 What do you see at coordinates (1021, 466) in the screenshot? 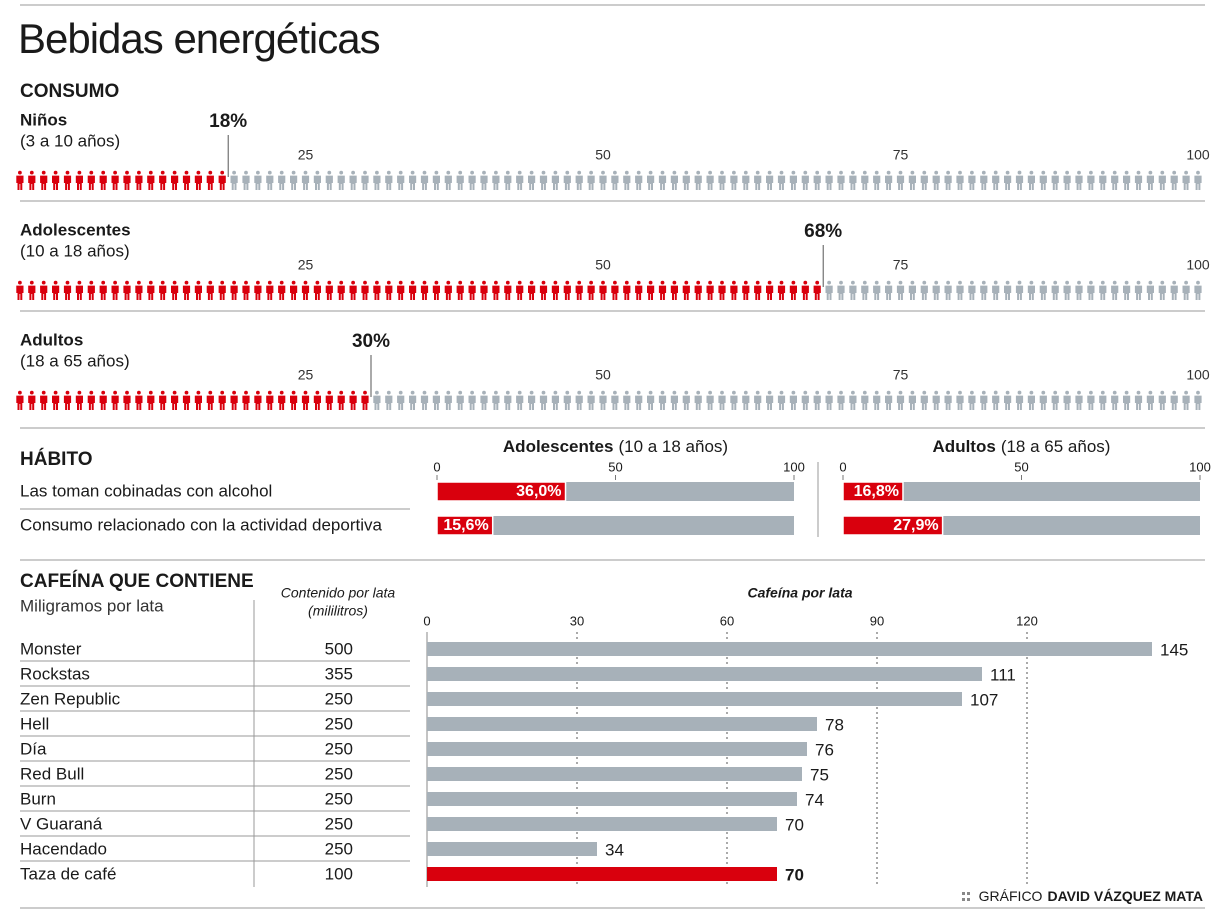
I see `tick-label: 50` at bounding box center [1021, 466].